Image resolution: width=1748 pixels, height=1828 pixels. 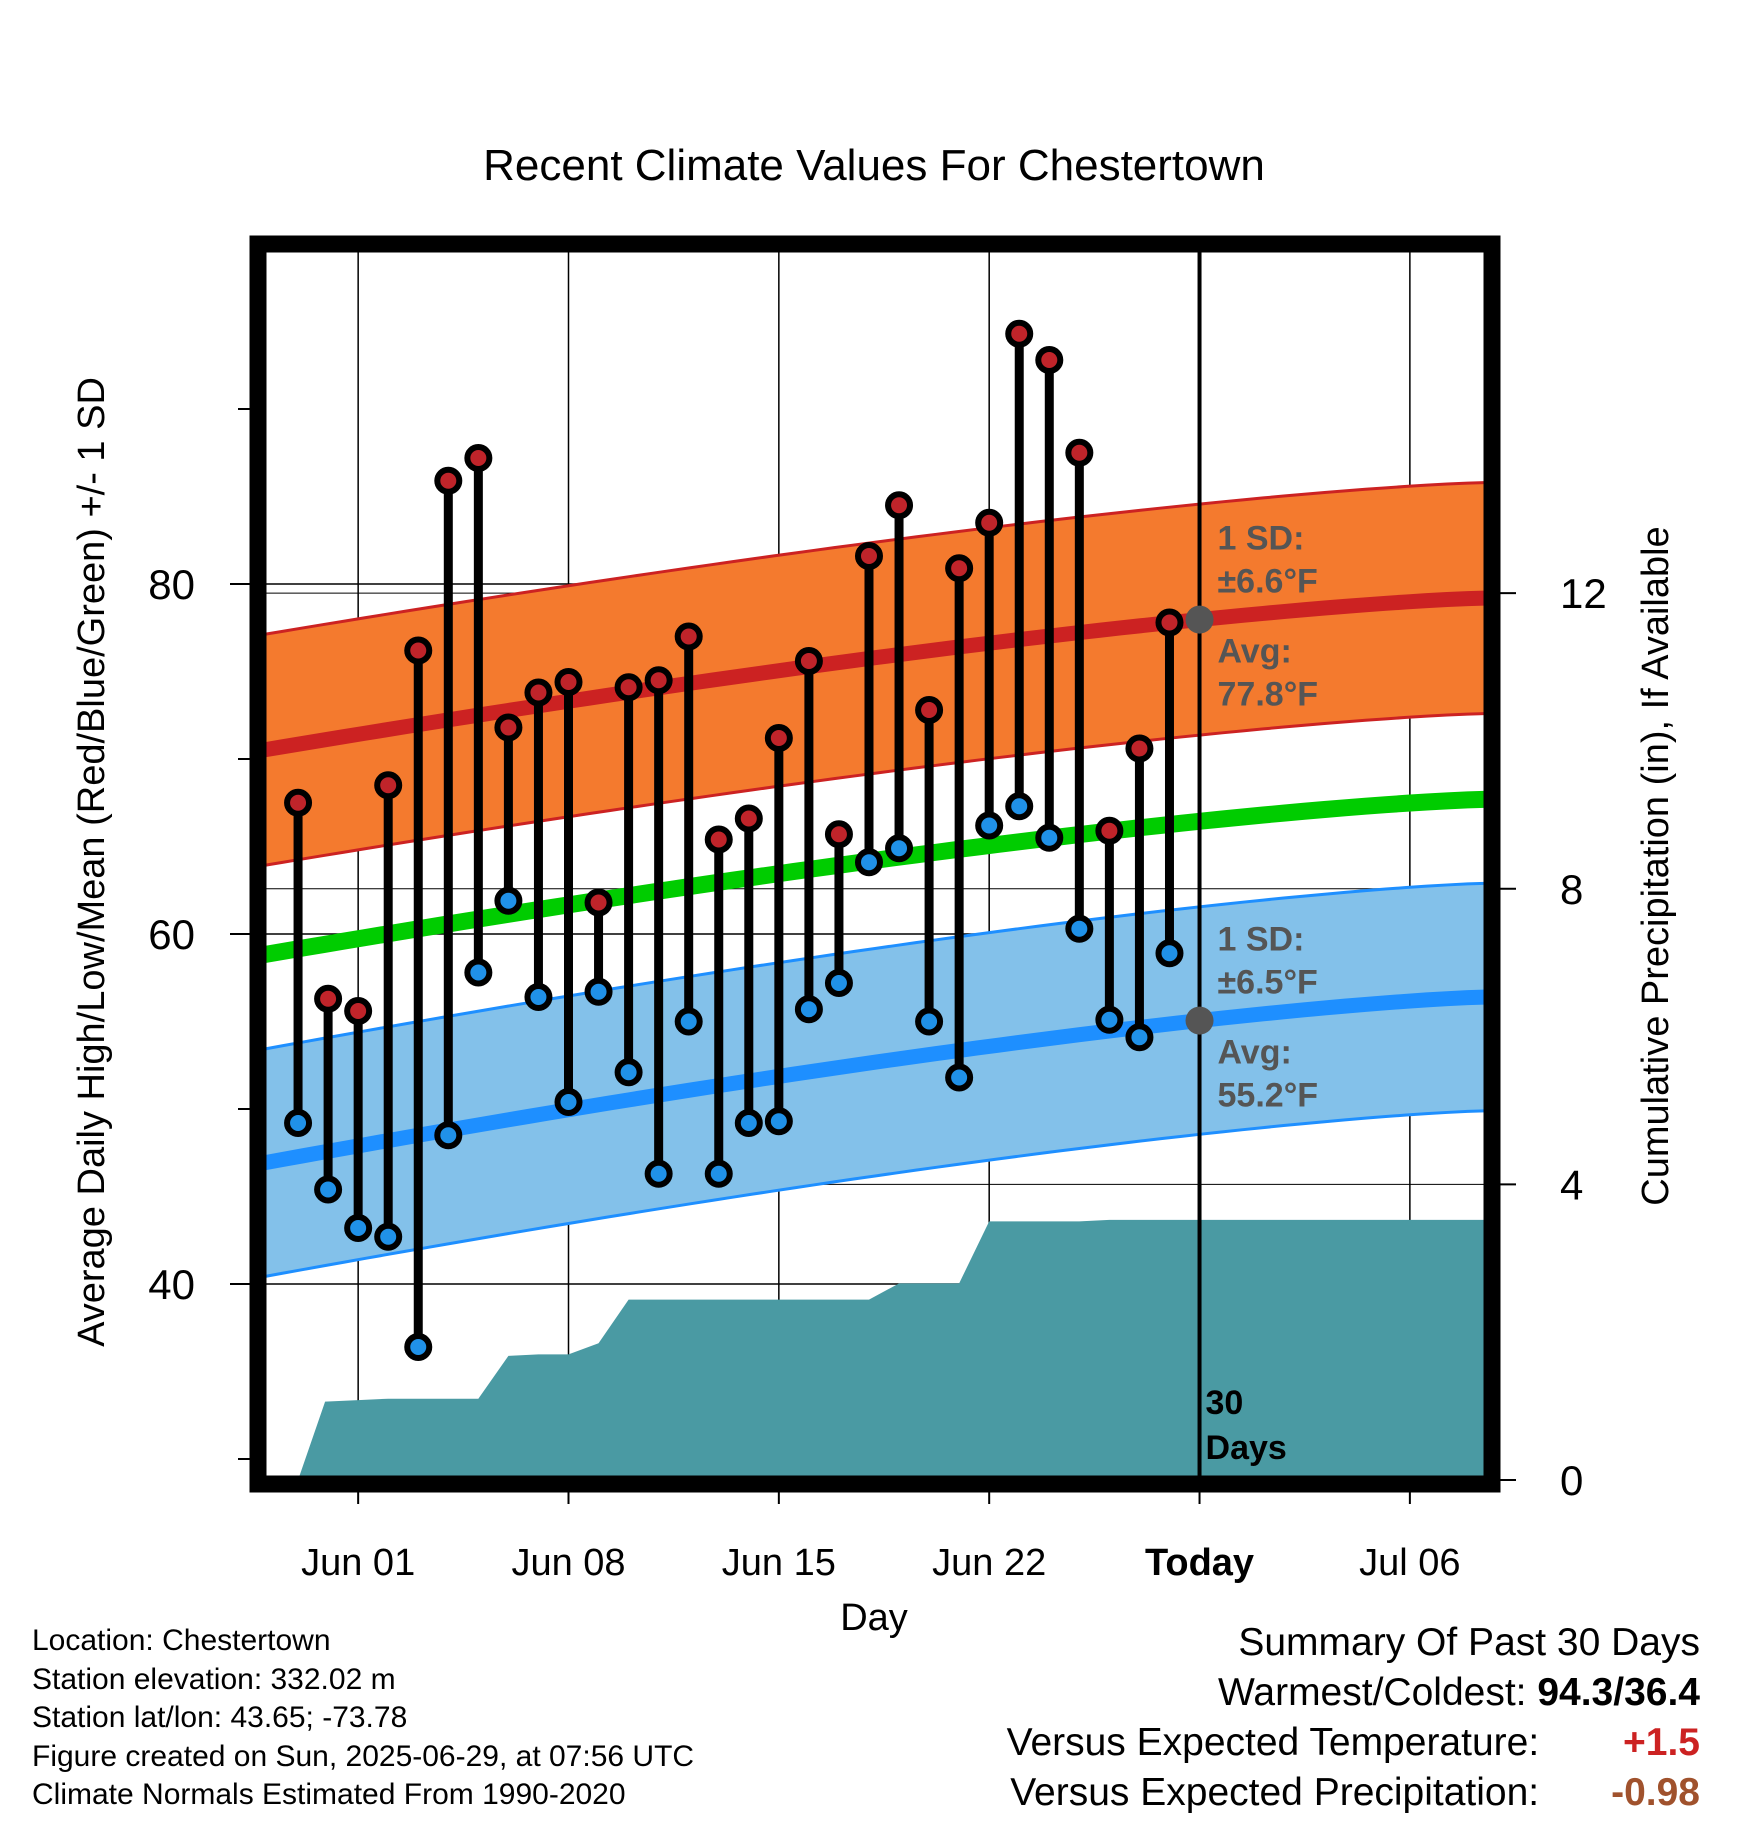 I want to click on today-high-avg-marker, so click(x=1199, y=619).